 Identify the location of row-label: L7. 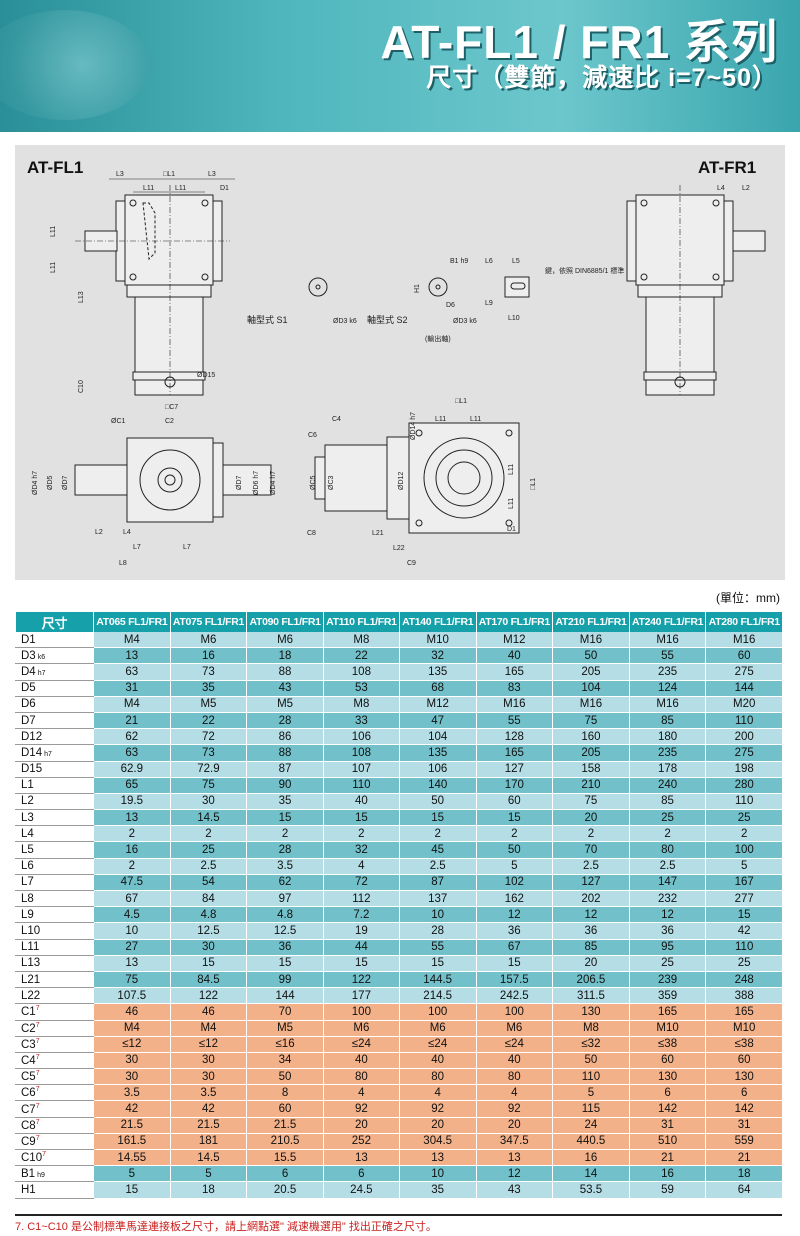
(54, 883).